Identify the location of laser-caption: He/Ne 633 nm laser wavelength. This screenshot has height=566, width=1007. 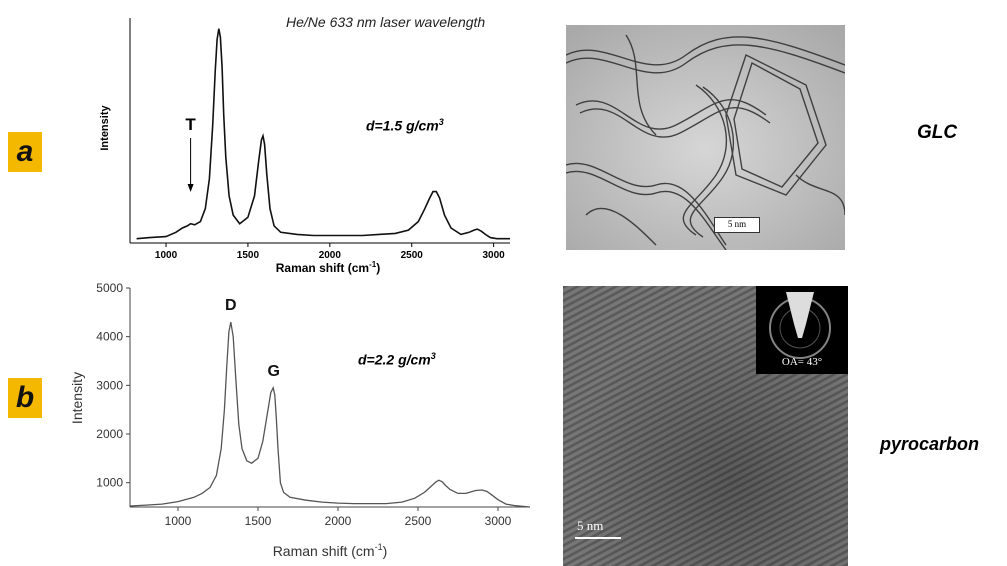
(386, 22).